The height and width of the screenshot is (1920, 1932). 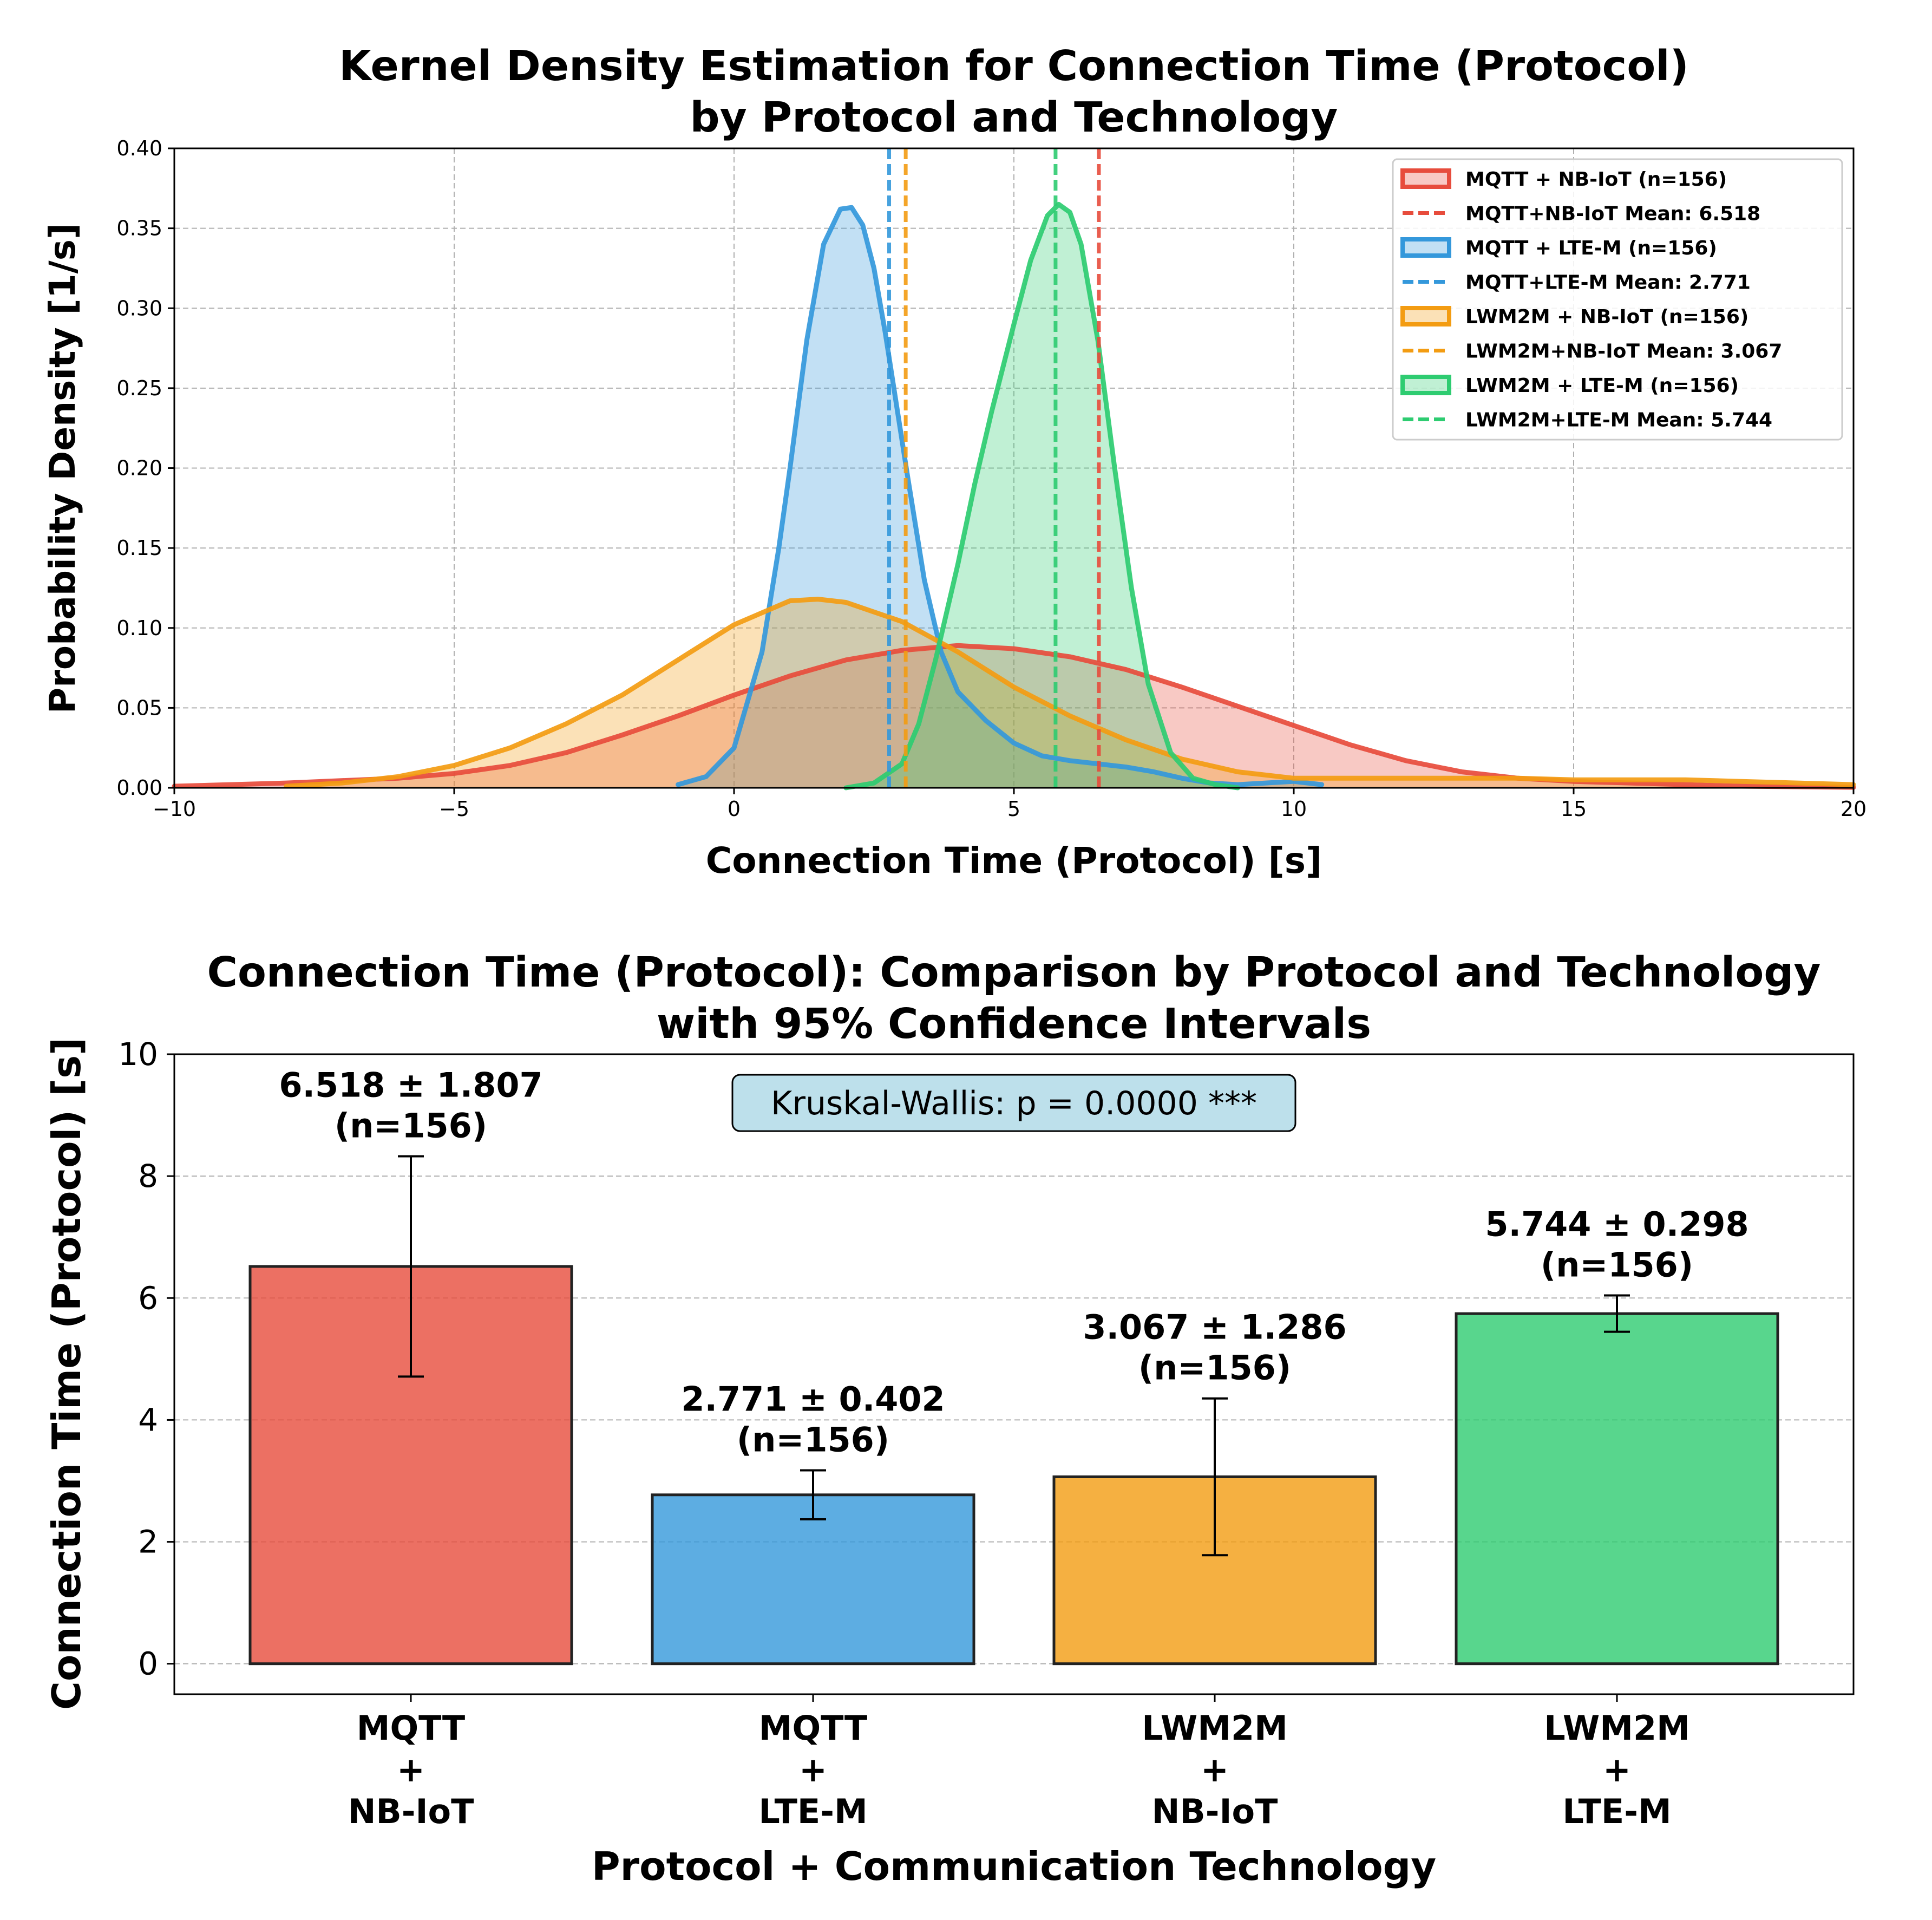 I want to click on x-tick-label: 10, so click(x=1294, y=809).